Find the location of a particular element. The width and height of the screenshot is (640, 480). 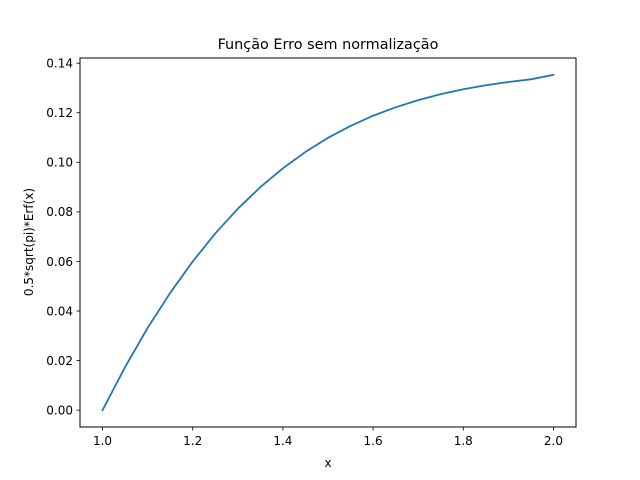

y-tick-label: 0.10 is located at coordinates (59, 163).